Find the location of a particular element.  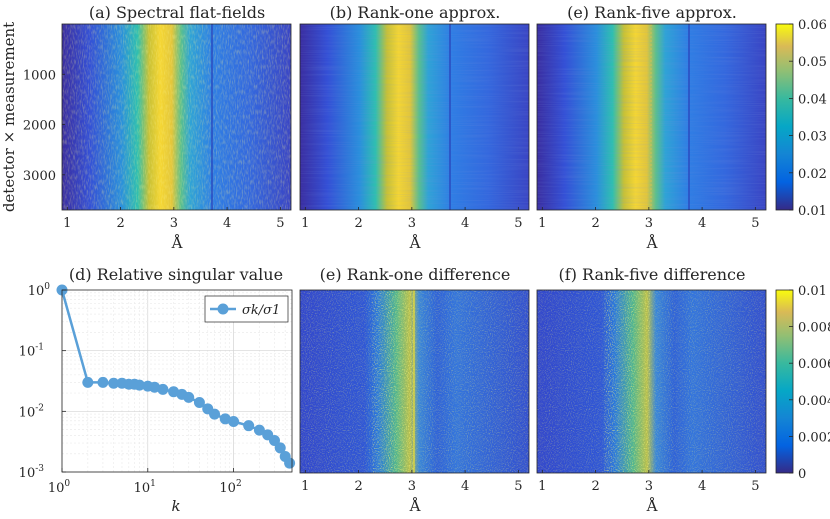

panel-f-title: (f) Rank-five difference is located at coordinates (652, 274).